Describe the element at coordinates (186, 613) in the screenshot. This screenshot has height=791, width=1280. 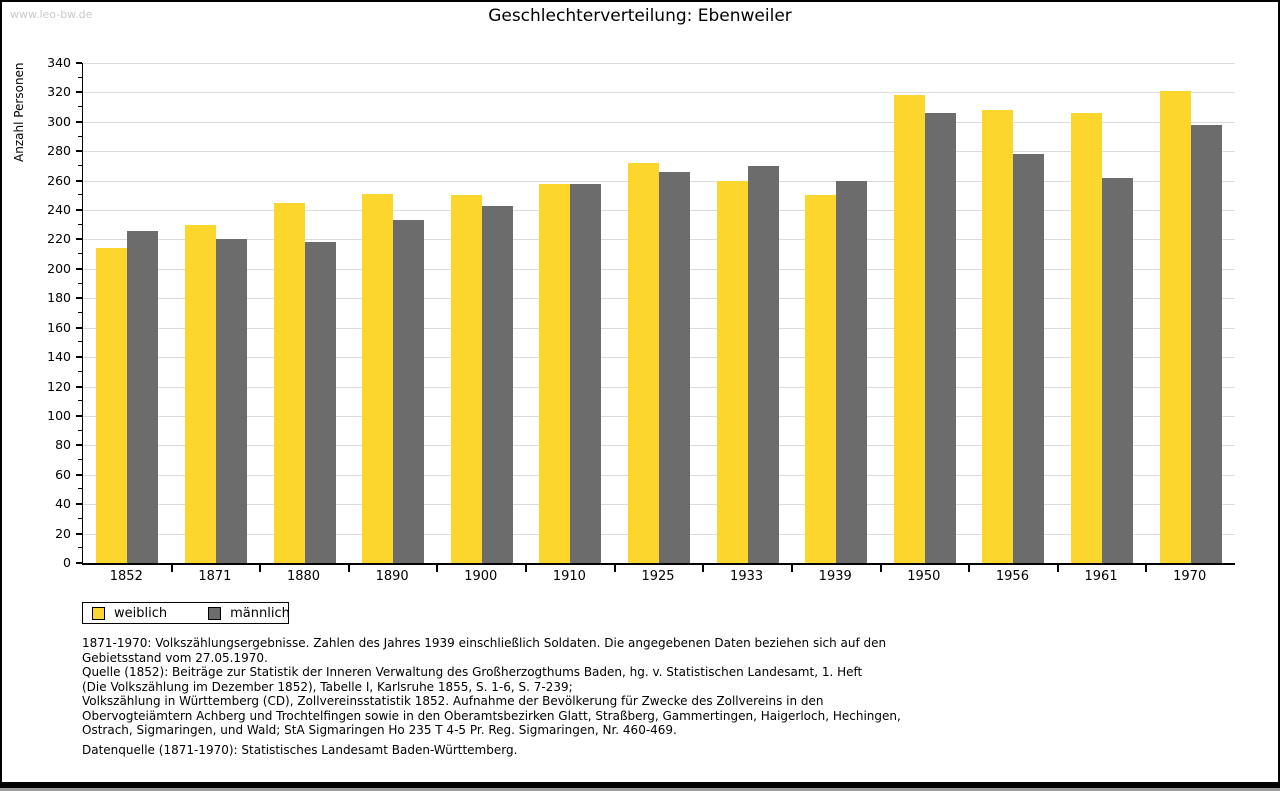
I see `legend: weiblich männlich` at that location.